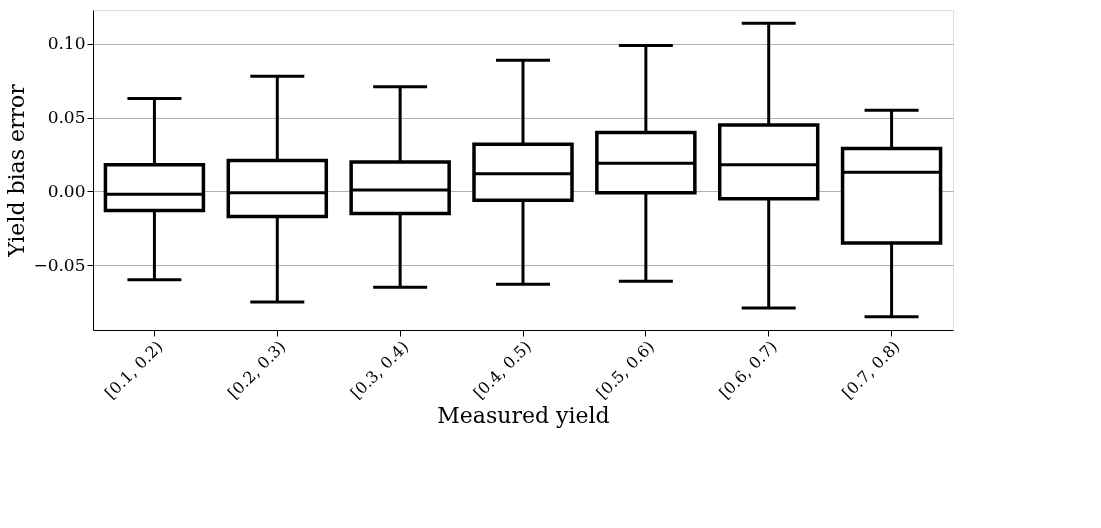 The image size is (1101, 528). What do you see at coordinates (59, 264) in the screenshot?
I see `y-tick-label: −0.05` at bounding box center [59, 264].